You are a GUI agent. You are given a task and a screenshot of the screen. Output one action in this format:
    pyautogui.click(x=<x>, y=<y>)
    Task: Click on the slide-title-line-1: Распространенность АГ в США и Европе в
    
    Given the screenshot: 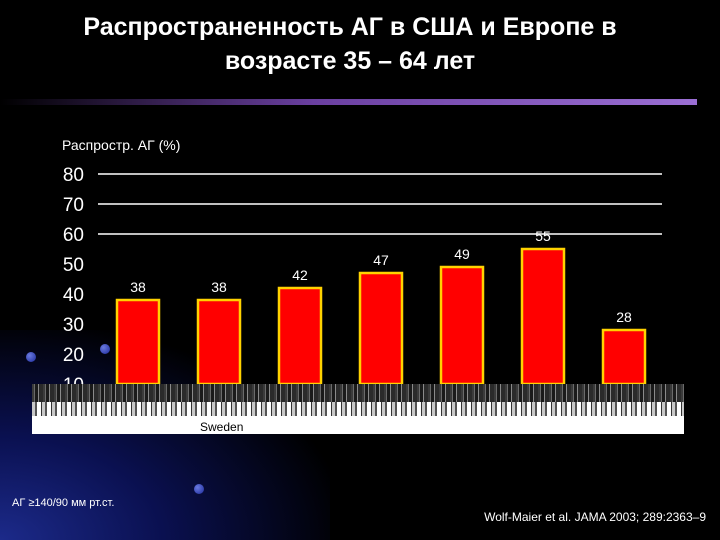 What is the action you would take?
    pyautogui.click(x=350, y=27)
    